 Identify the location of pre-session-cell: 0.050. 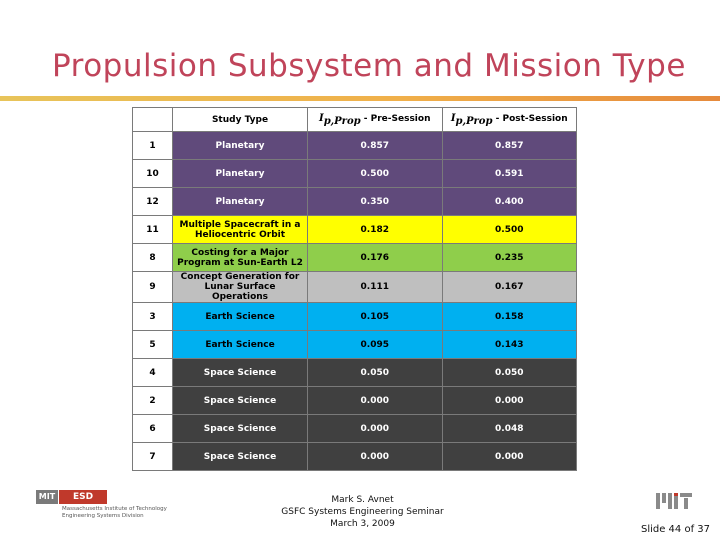
(375, 372).